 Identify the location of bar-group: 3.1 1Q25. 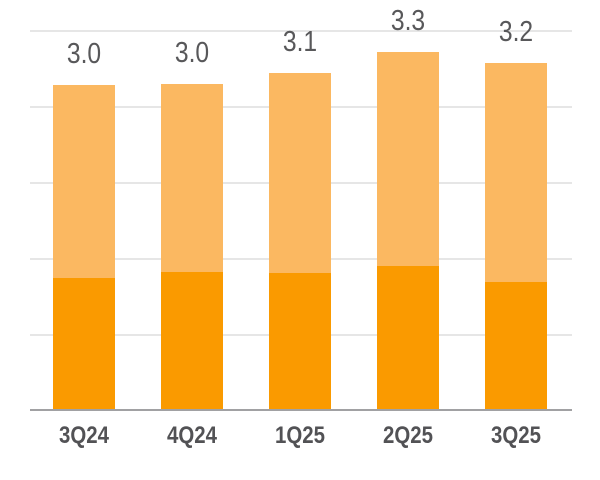
(300, 240).